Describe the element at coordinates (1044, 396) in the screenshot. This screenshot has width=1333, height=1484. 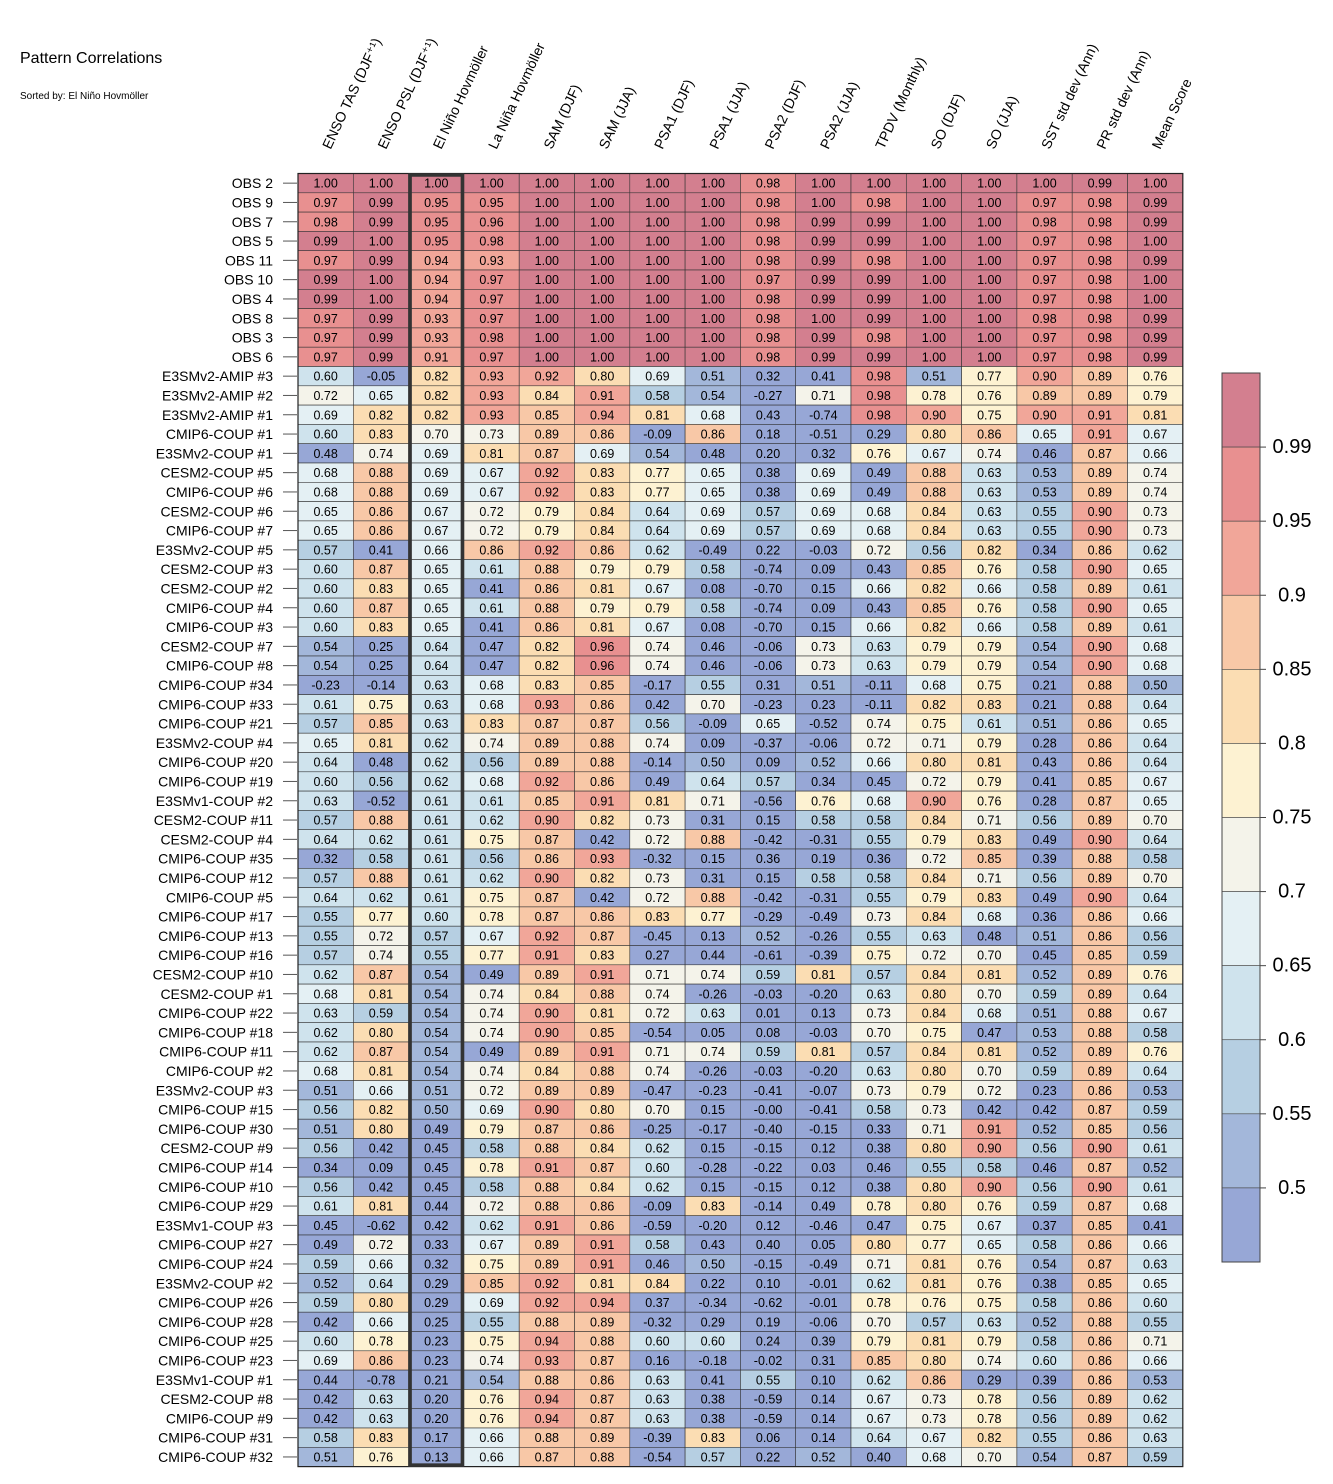
I see `cell-value: 0.89` at that location.